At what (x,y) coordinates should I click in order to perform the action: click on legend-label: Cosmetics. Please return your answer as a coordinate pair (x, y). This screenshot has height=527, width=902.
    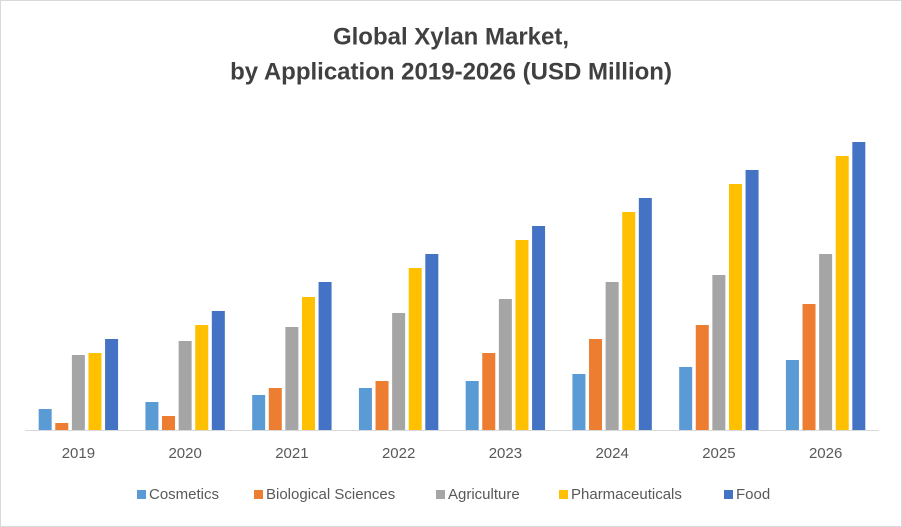
    Looking at the image, I should click on (184, 494).